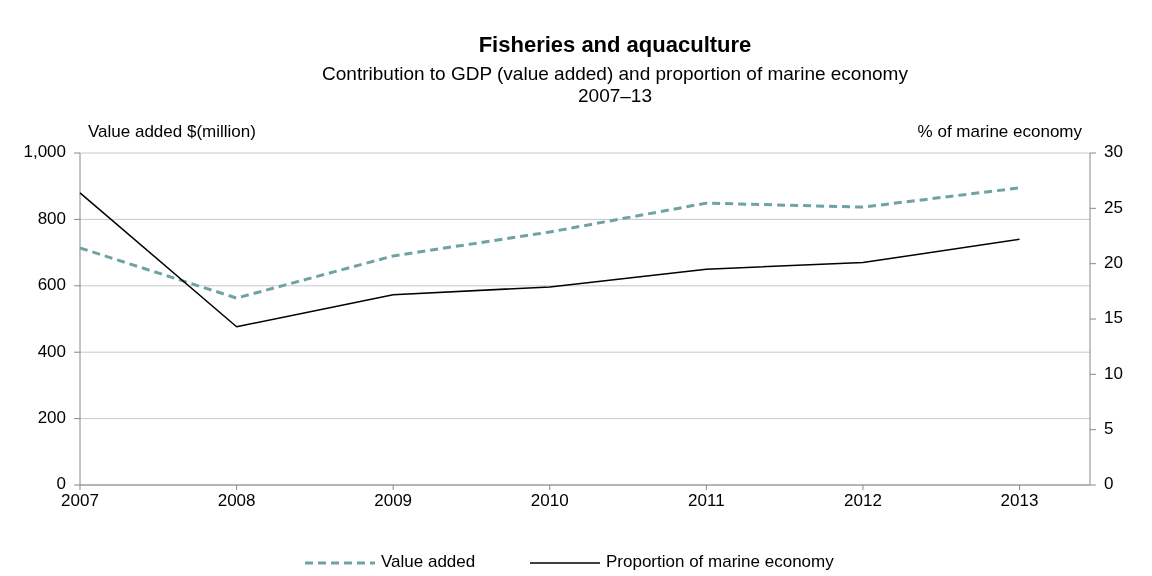  What do you see at coordinates (1113, 318) in the screenshot?
I see `y2-tick-label: 15` at bounding box center [1113, 318].